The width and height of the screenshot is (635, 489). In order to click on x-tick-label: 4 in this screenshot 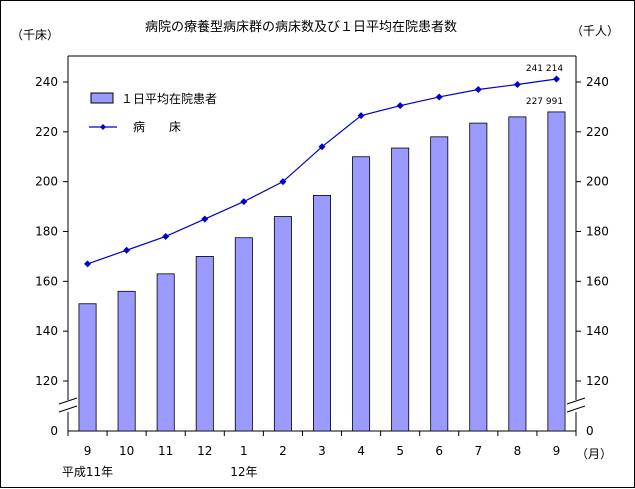, I will do `click(361, 451)`.